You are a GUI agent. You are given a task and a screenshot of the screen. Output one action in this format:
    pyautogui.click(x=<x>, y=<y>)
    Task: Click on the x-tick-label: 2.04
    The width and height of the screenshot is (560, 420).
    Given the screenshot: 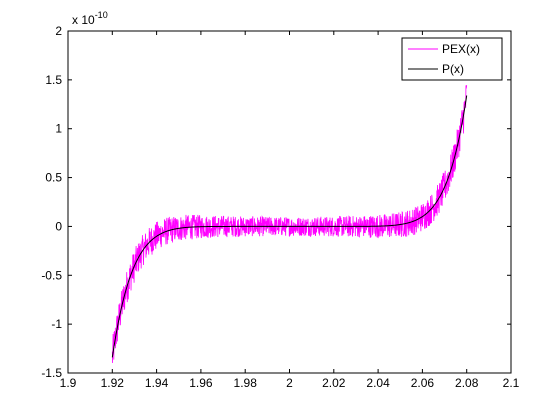 What is the action you would take?
    pyautogui.click(x=378, y=383)
    